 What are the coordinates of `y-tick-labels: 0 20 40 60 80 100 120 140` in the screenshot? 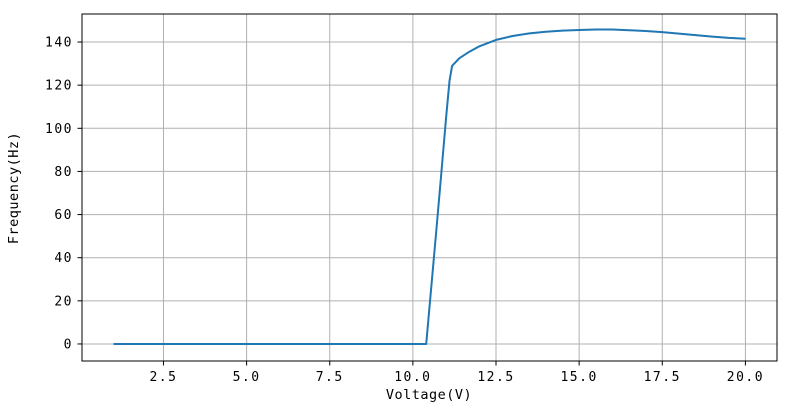 It's located at (59, 194).